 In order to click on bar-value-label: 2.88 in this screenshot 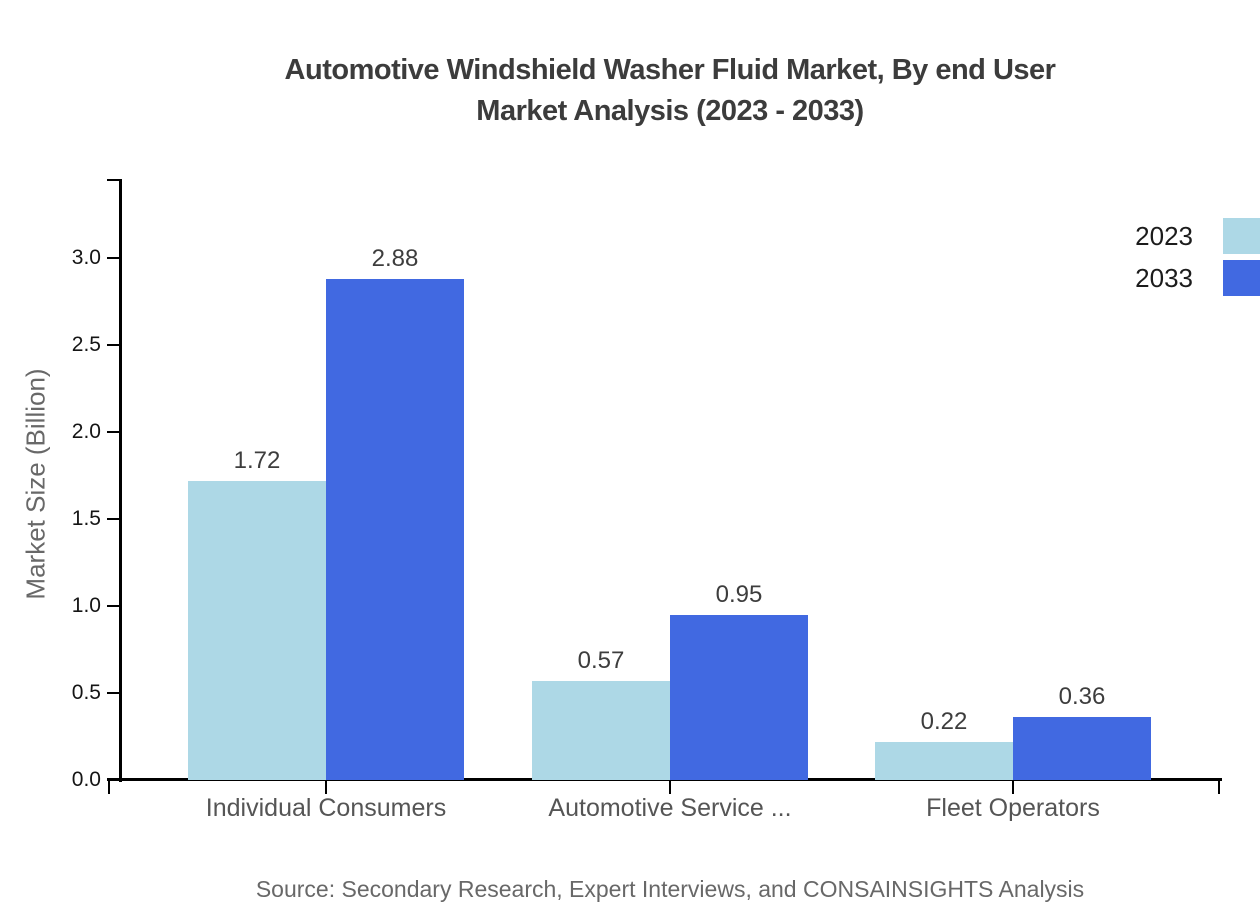, I will do `click(395, 258)`.